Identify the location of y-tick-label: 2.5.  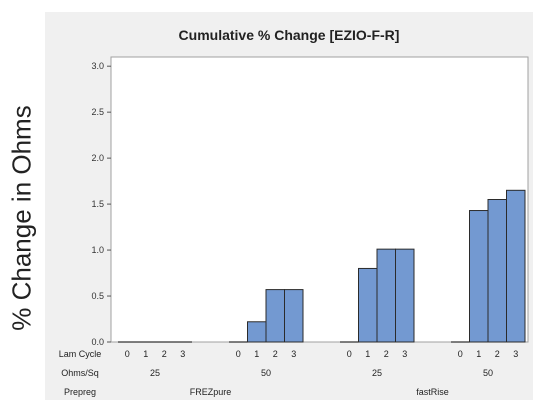
(97, 112).